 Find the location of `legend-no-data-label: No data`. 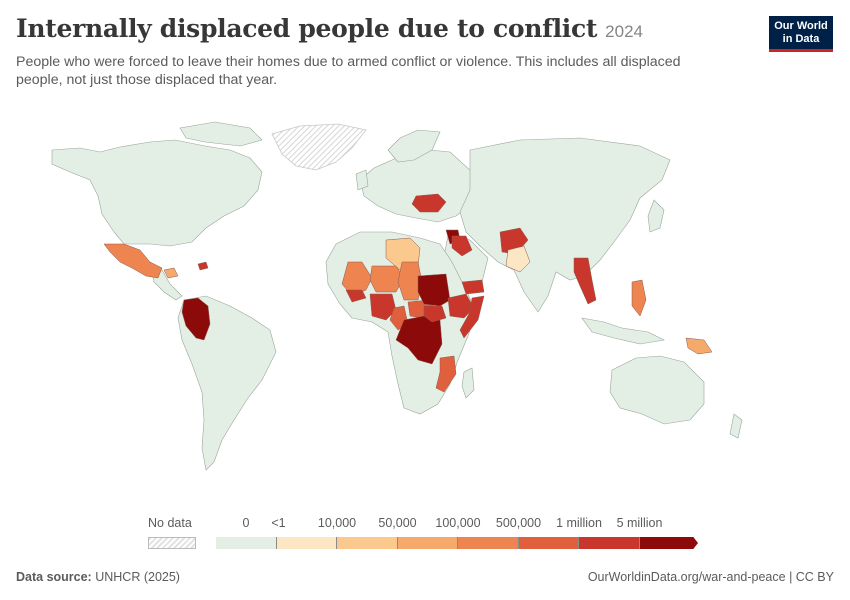

legend-no-data-label: No data is located at coordinates (170, 523).